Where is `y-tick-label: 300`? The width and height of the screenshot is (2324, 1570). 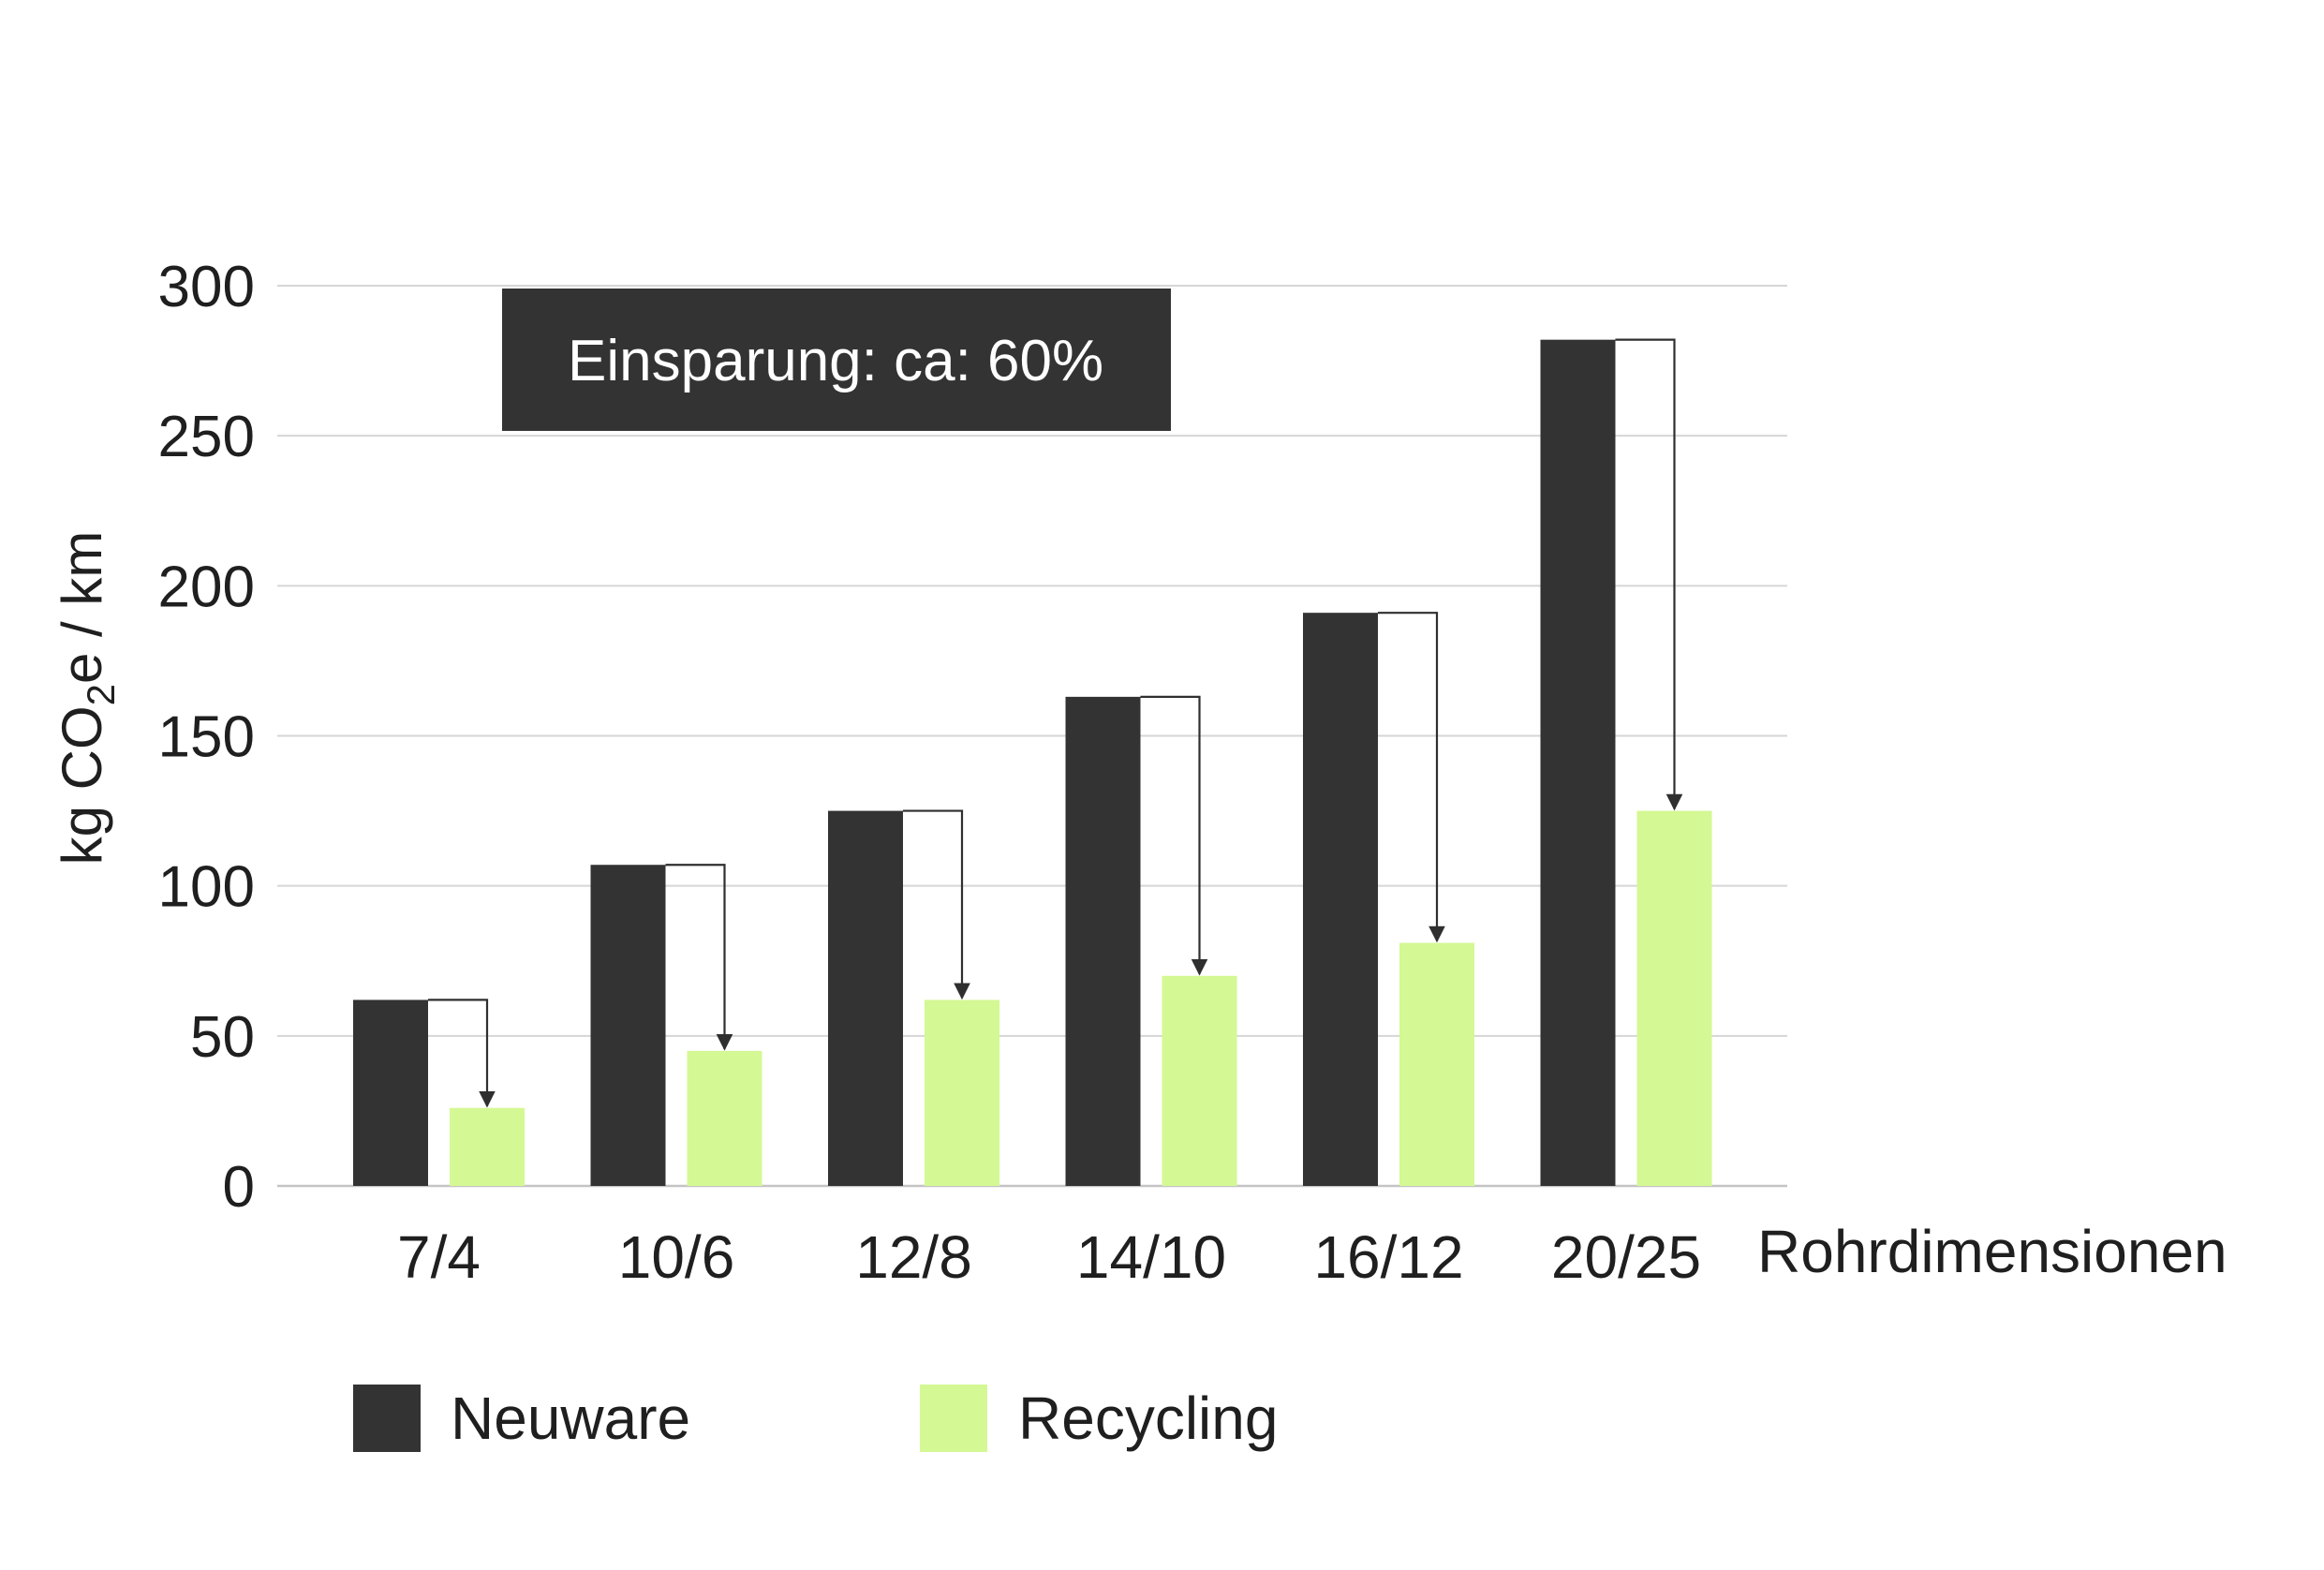
y-tick-label: 300 is located at coordinates (207, 287).